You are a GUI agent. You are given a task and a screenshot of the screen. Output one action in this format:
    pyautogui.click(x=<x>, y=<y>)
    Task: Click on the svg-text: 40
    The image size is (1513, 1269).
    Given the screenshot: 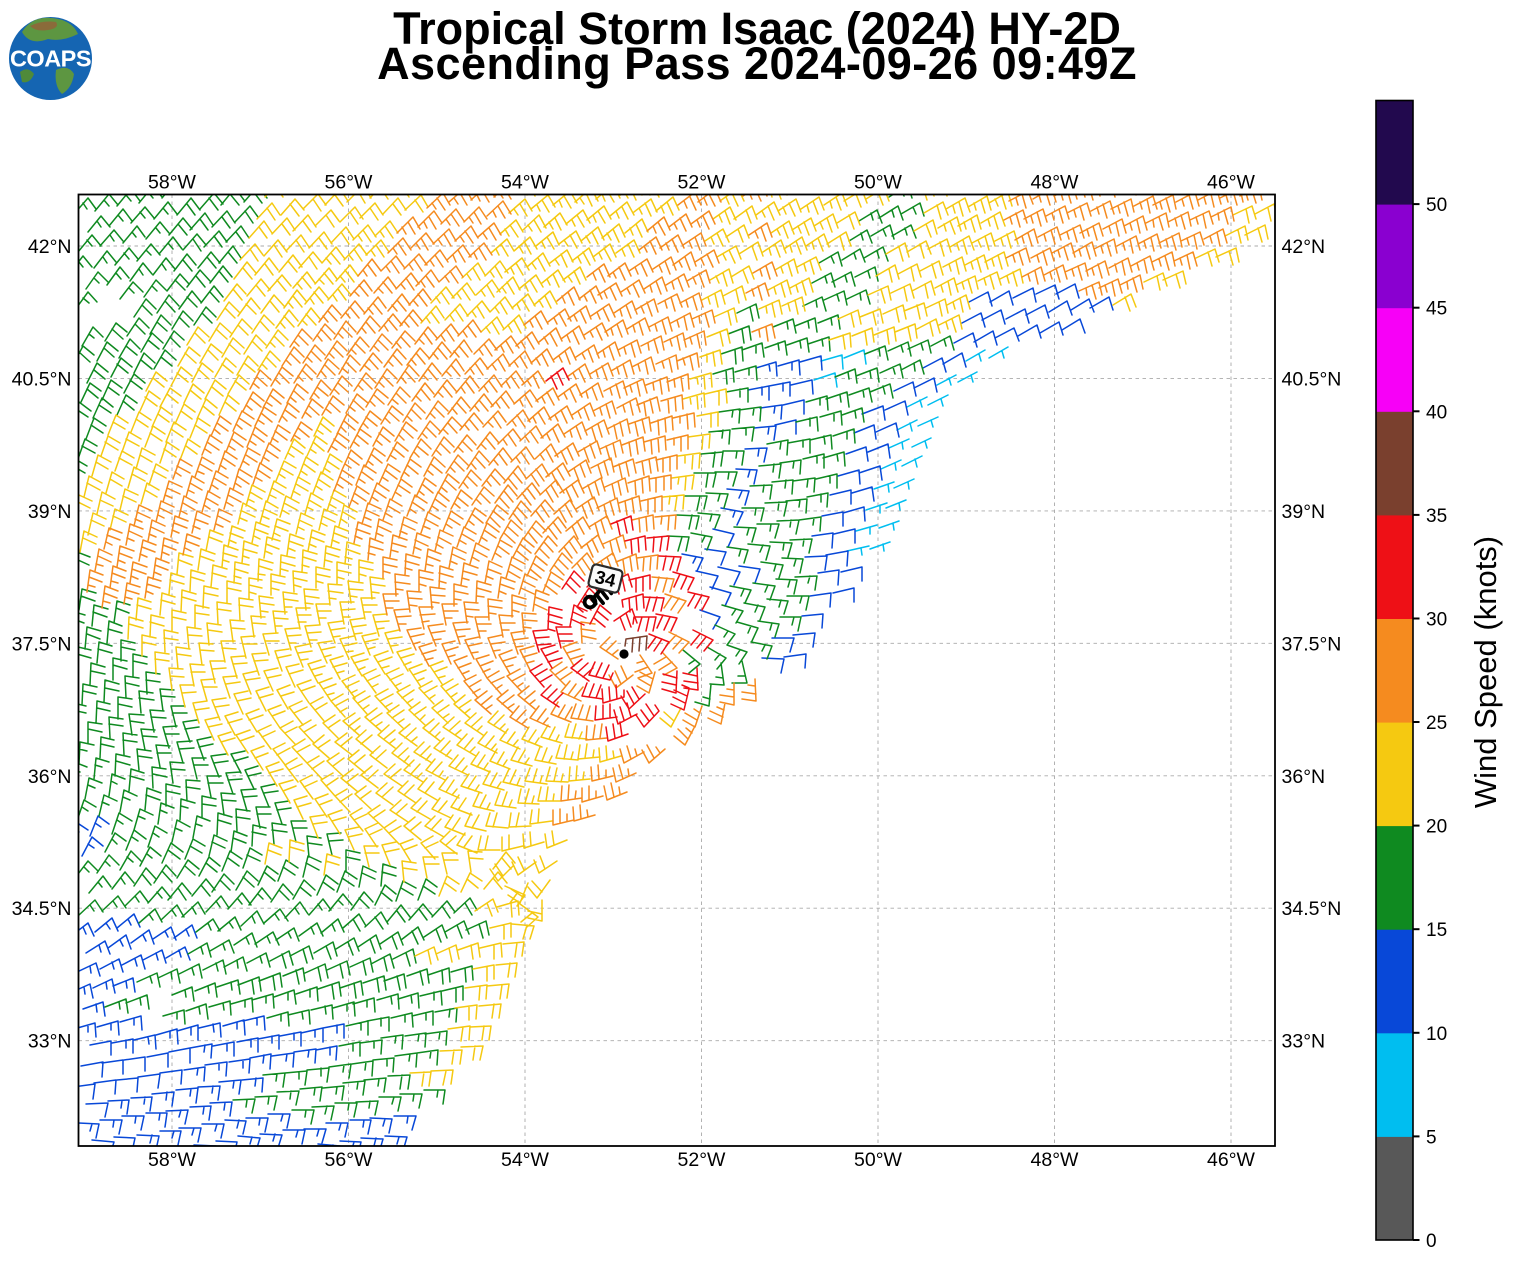 What is the action you would take?
    pyautogui.click(x=1436, y=412)
    